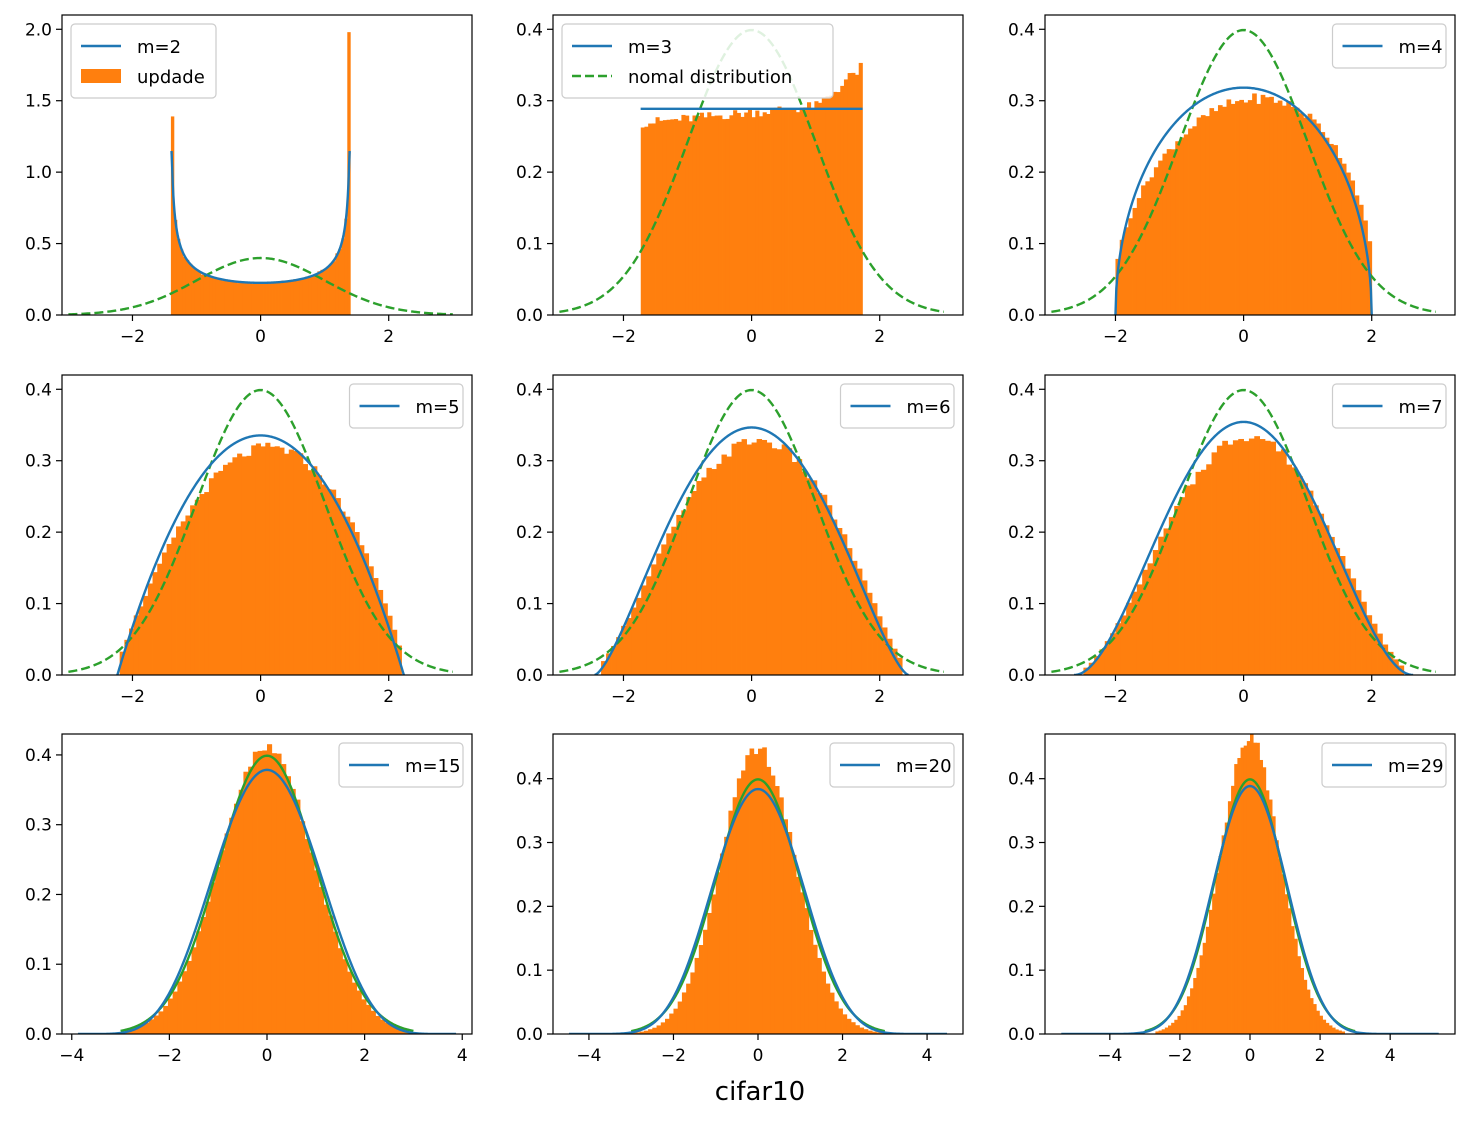 This screenshot has width=1472, height=1121. What do you see at coordinates (462, 1056) in the screenshot?
I see `x-tick-label: 4` at bounding box center [462, 1056].